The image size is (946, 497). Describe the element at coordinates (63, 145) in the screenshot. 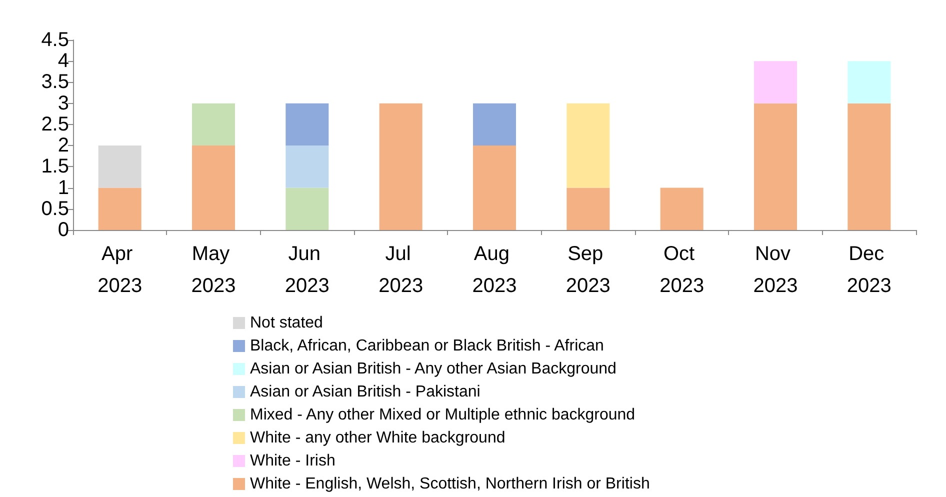

I see `y-tick-label: 2` at that location.